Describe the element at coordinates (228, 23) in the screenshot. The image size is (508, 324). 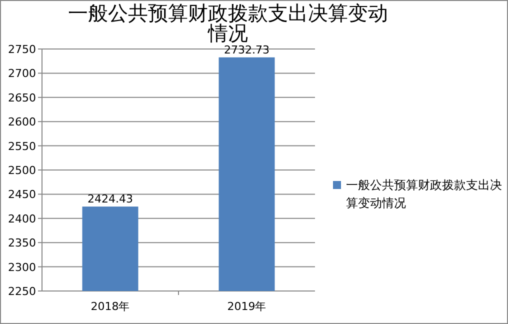
I see `chart-title: 一般公共预算财政拨款支出决算变动情况` at that location.